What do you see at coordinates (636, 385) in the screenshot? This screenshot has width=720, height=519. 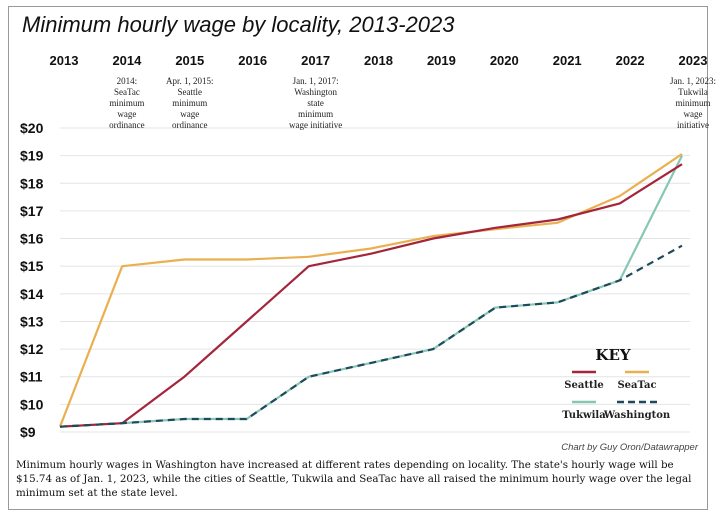 I see `legend-label-seatac: SeaTac` at bounding box center [636, 385].